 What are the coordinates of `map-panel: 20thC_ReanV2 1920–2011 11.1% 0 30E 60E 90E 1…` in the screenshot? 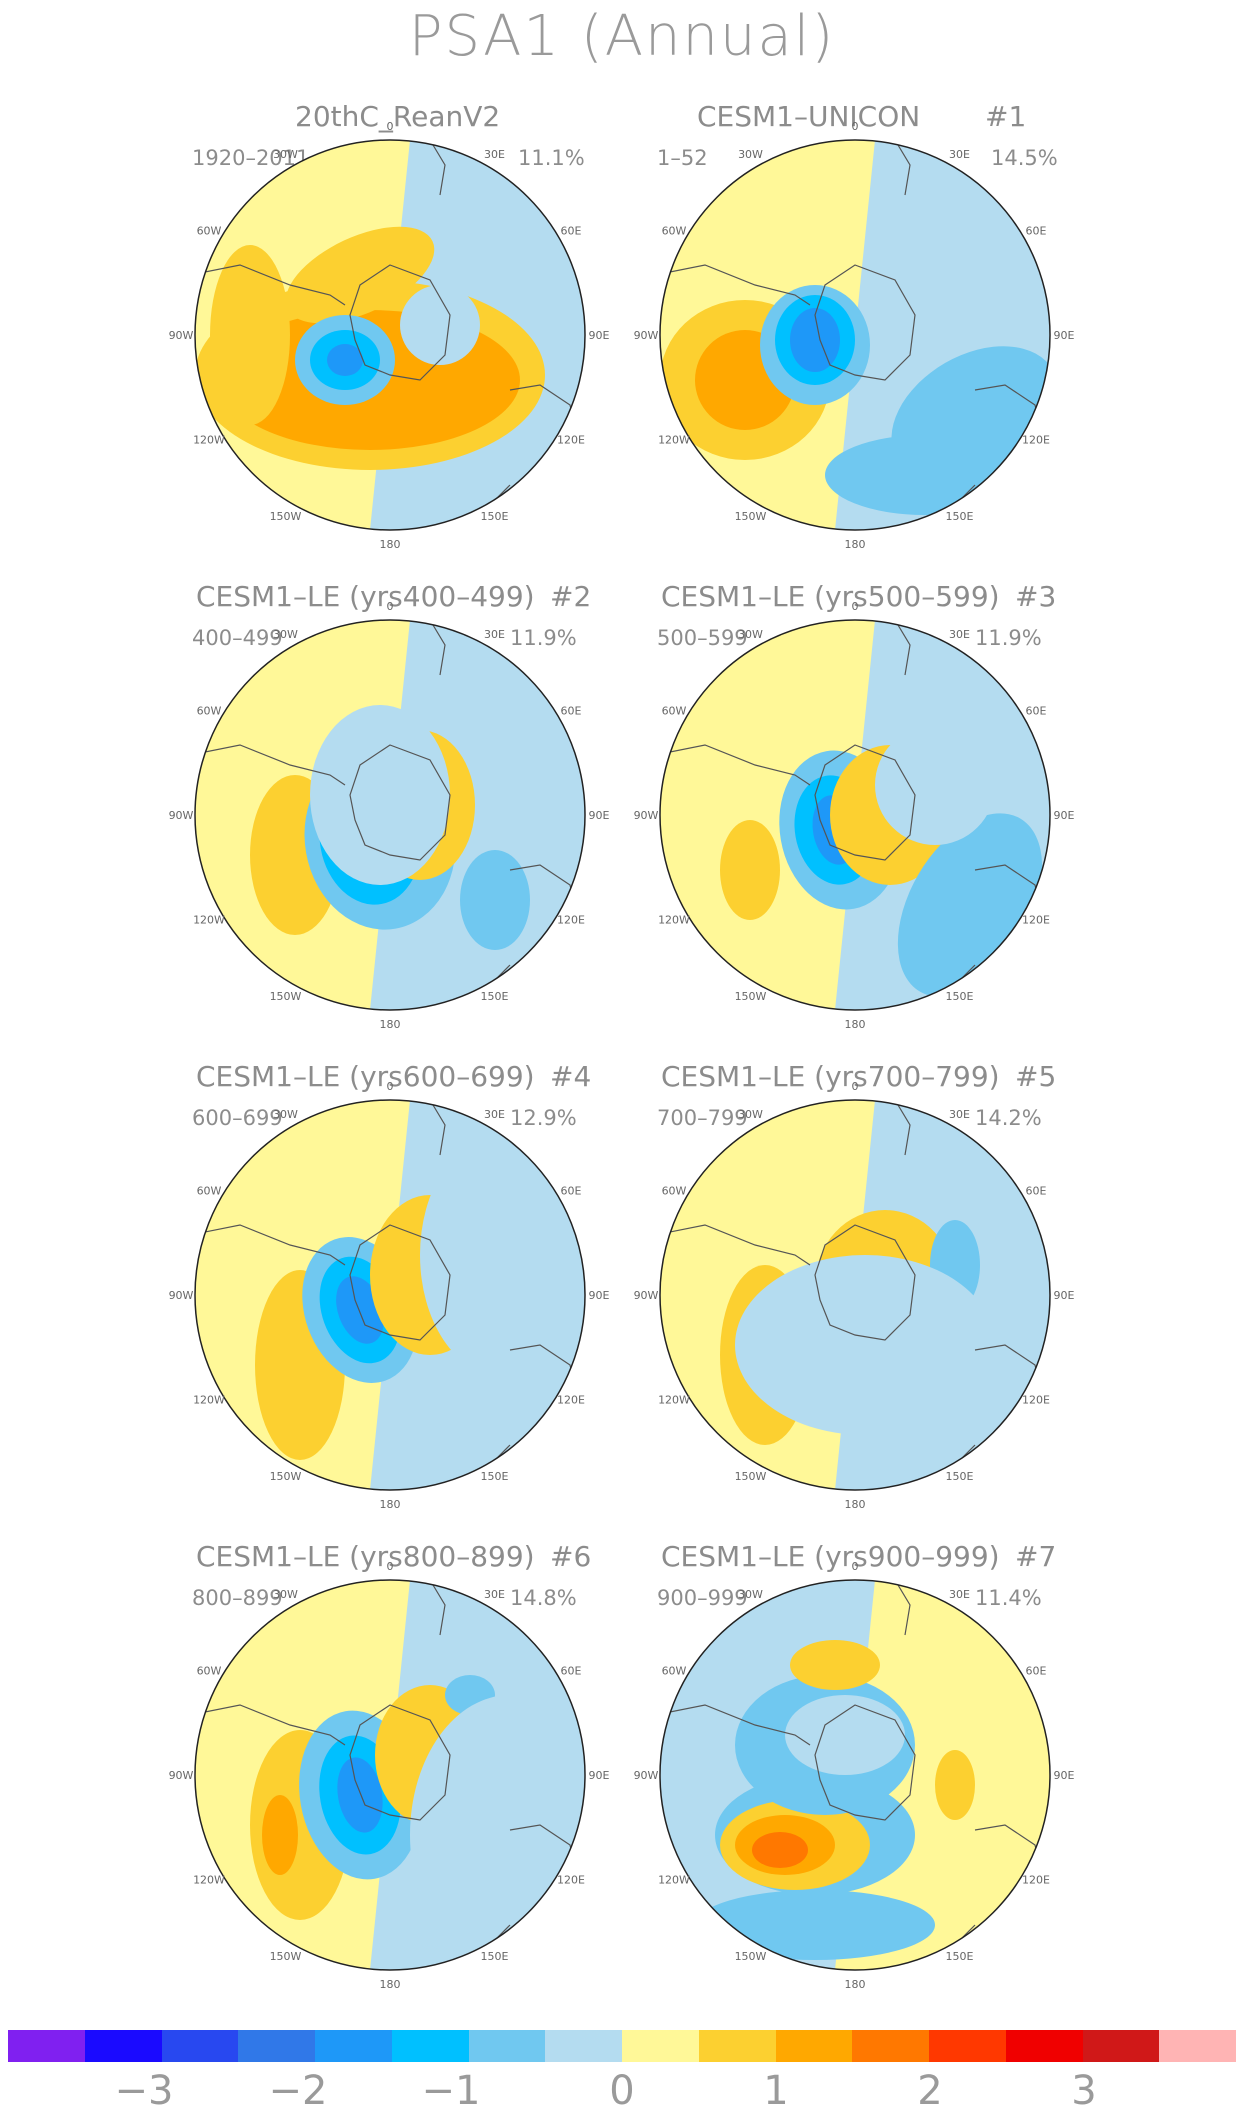 It's located at (409, 335).